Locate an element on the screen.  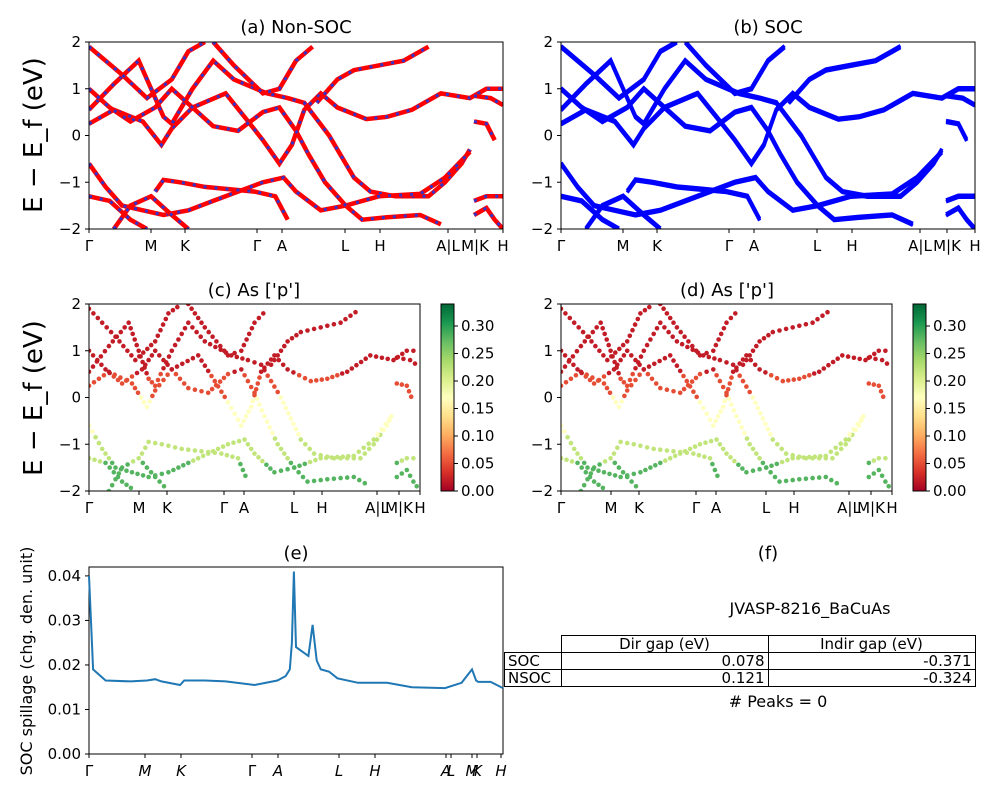
band-ylabel-mid: E − E_f (eV) is located at coordinates (34, 398).